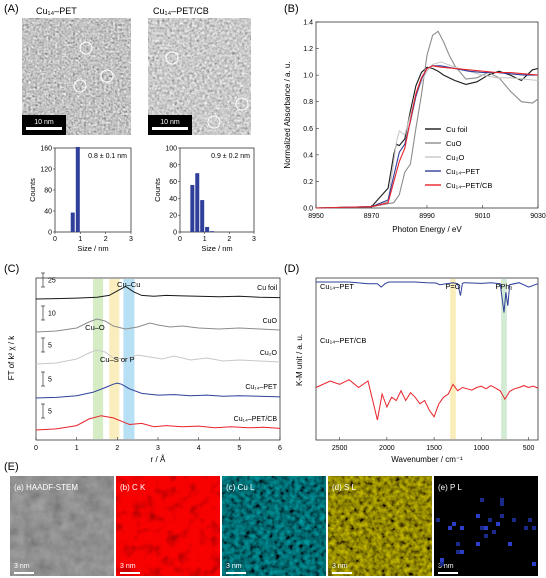 The image size is (546, 578). Describe the element at coordinates (316, 216) in the screenshot. I see `x-tick-label: 8950` at that location.